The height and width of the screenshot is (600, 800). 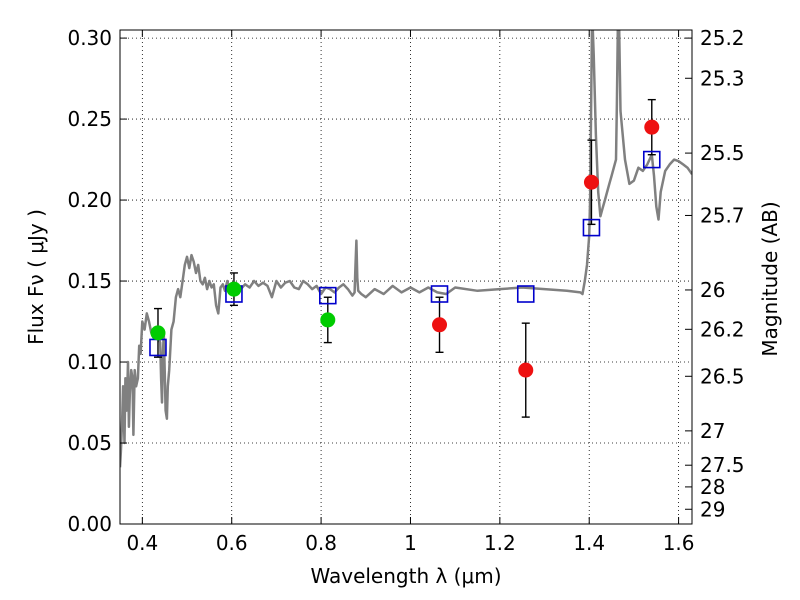 What do you see at coordinates (89, 200) in the screenshot?
I see `y-tick-label: 0.20` at bounding box center [89, 200].